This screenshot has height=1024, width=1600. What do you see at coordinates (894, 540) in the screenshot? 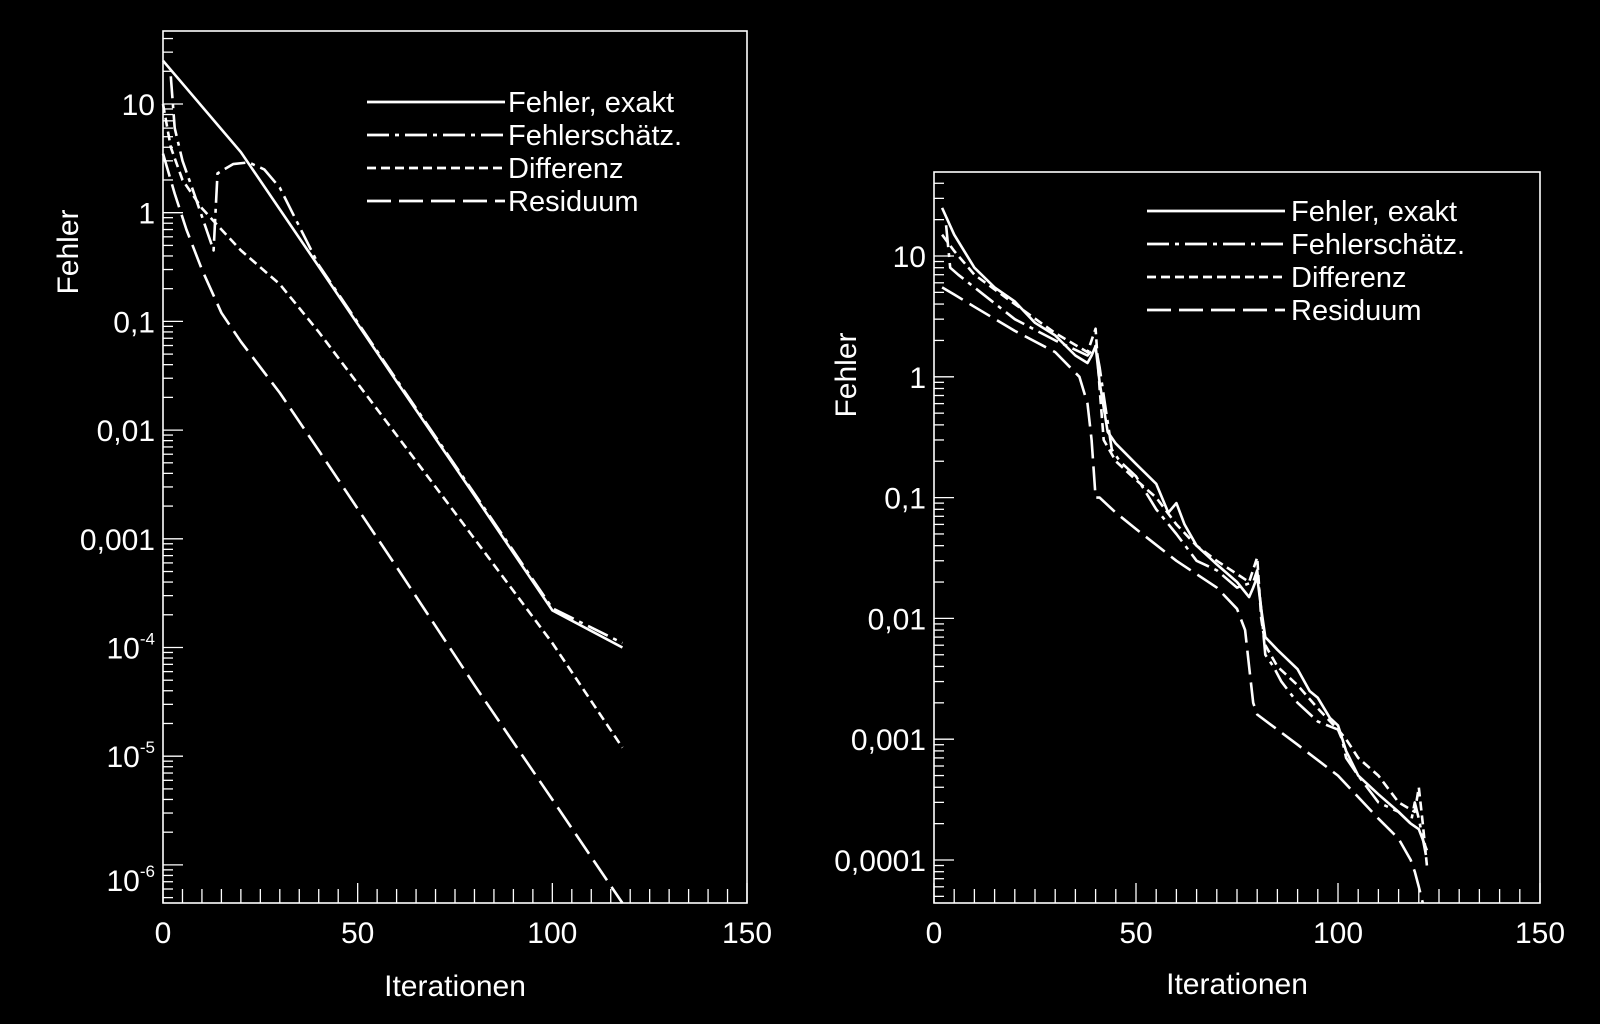
I see `y-axis: 0,0001 0,001 0,01 0,1 1 10` at bounding box center [894, 540].